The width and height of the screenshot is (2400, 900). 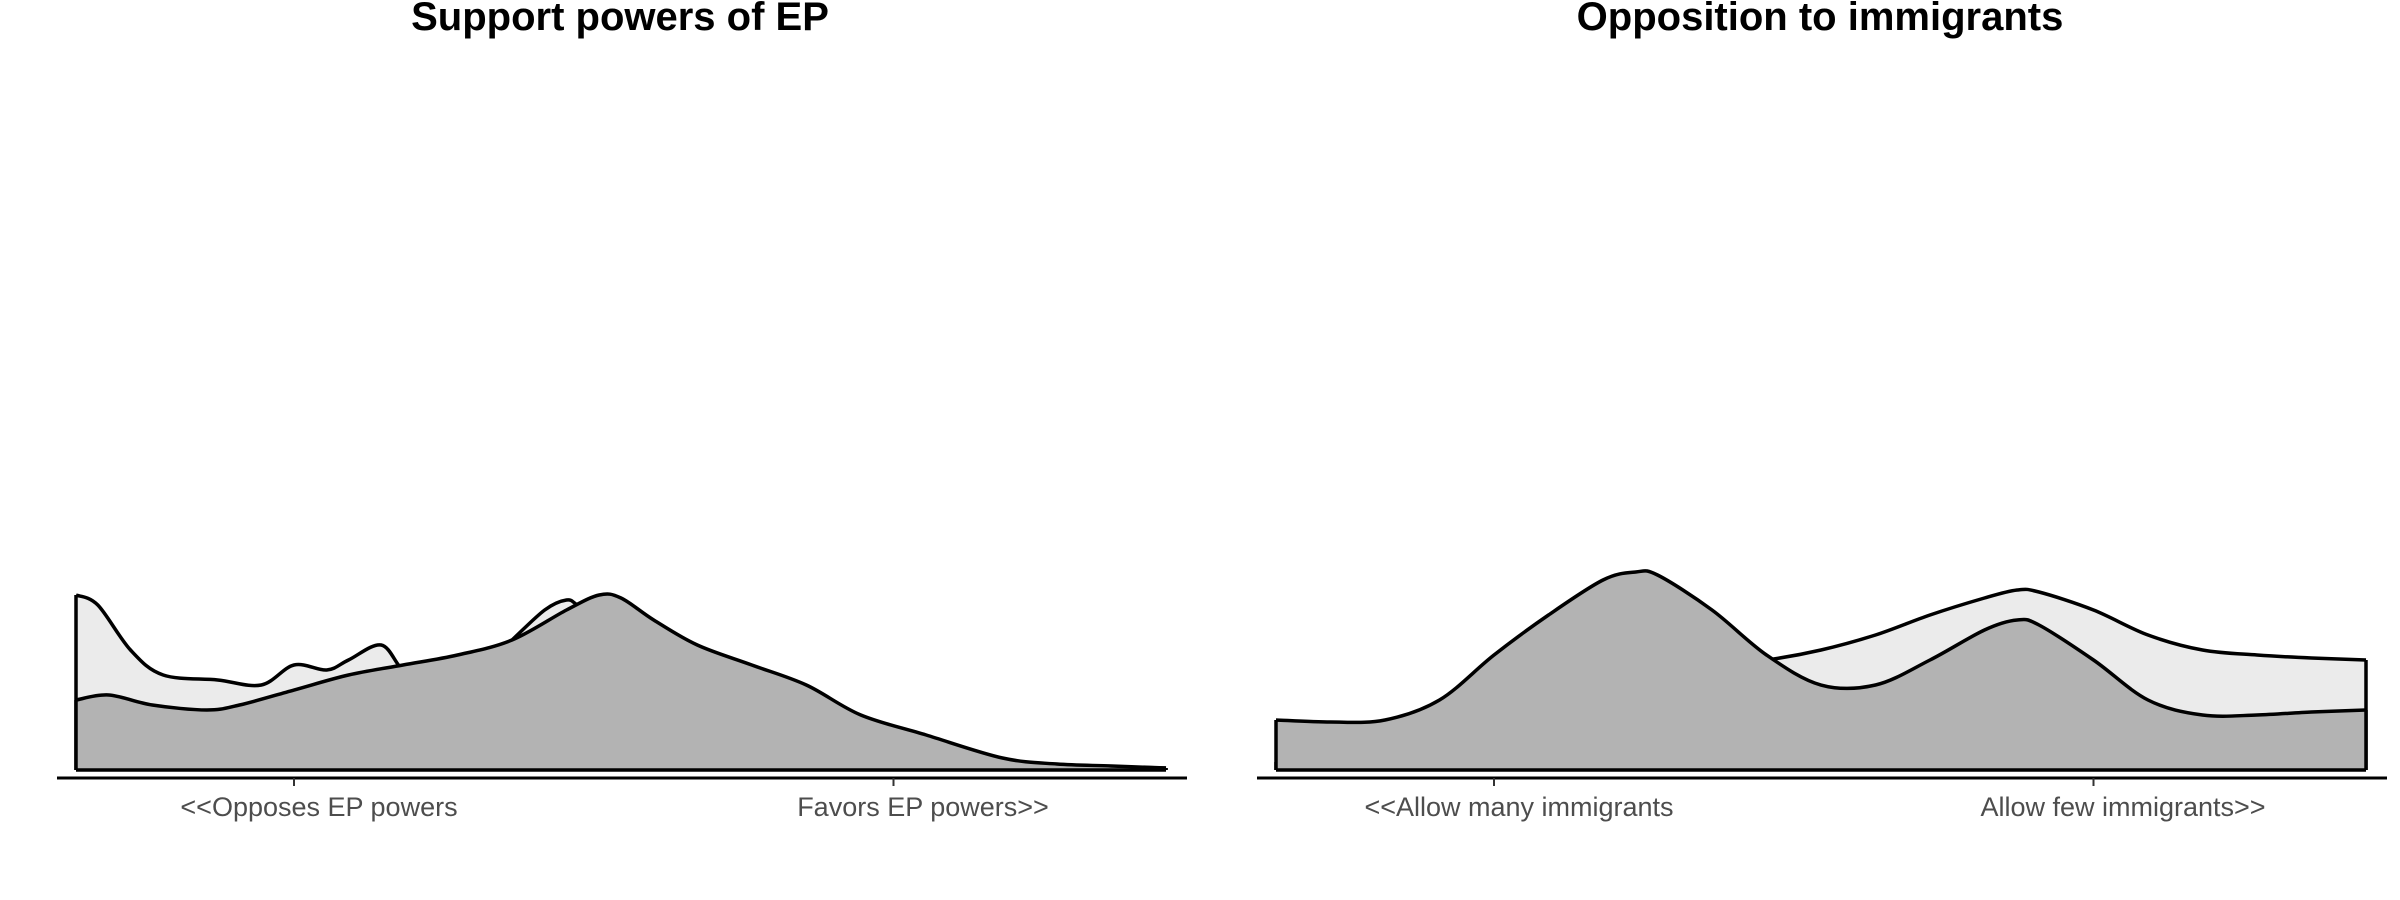 What do you see at coordinates (2122, 807) in the screenshot?
I see `tick-label: Allow few immigrants>>` at bounding box center [2122, 807].